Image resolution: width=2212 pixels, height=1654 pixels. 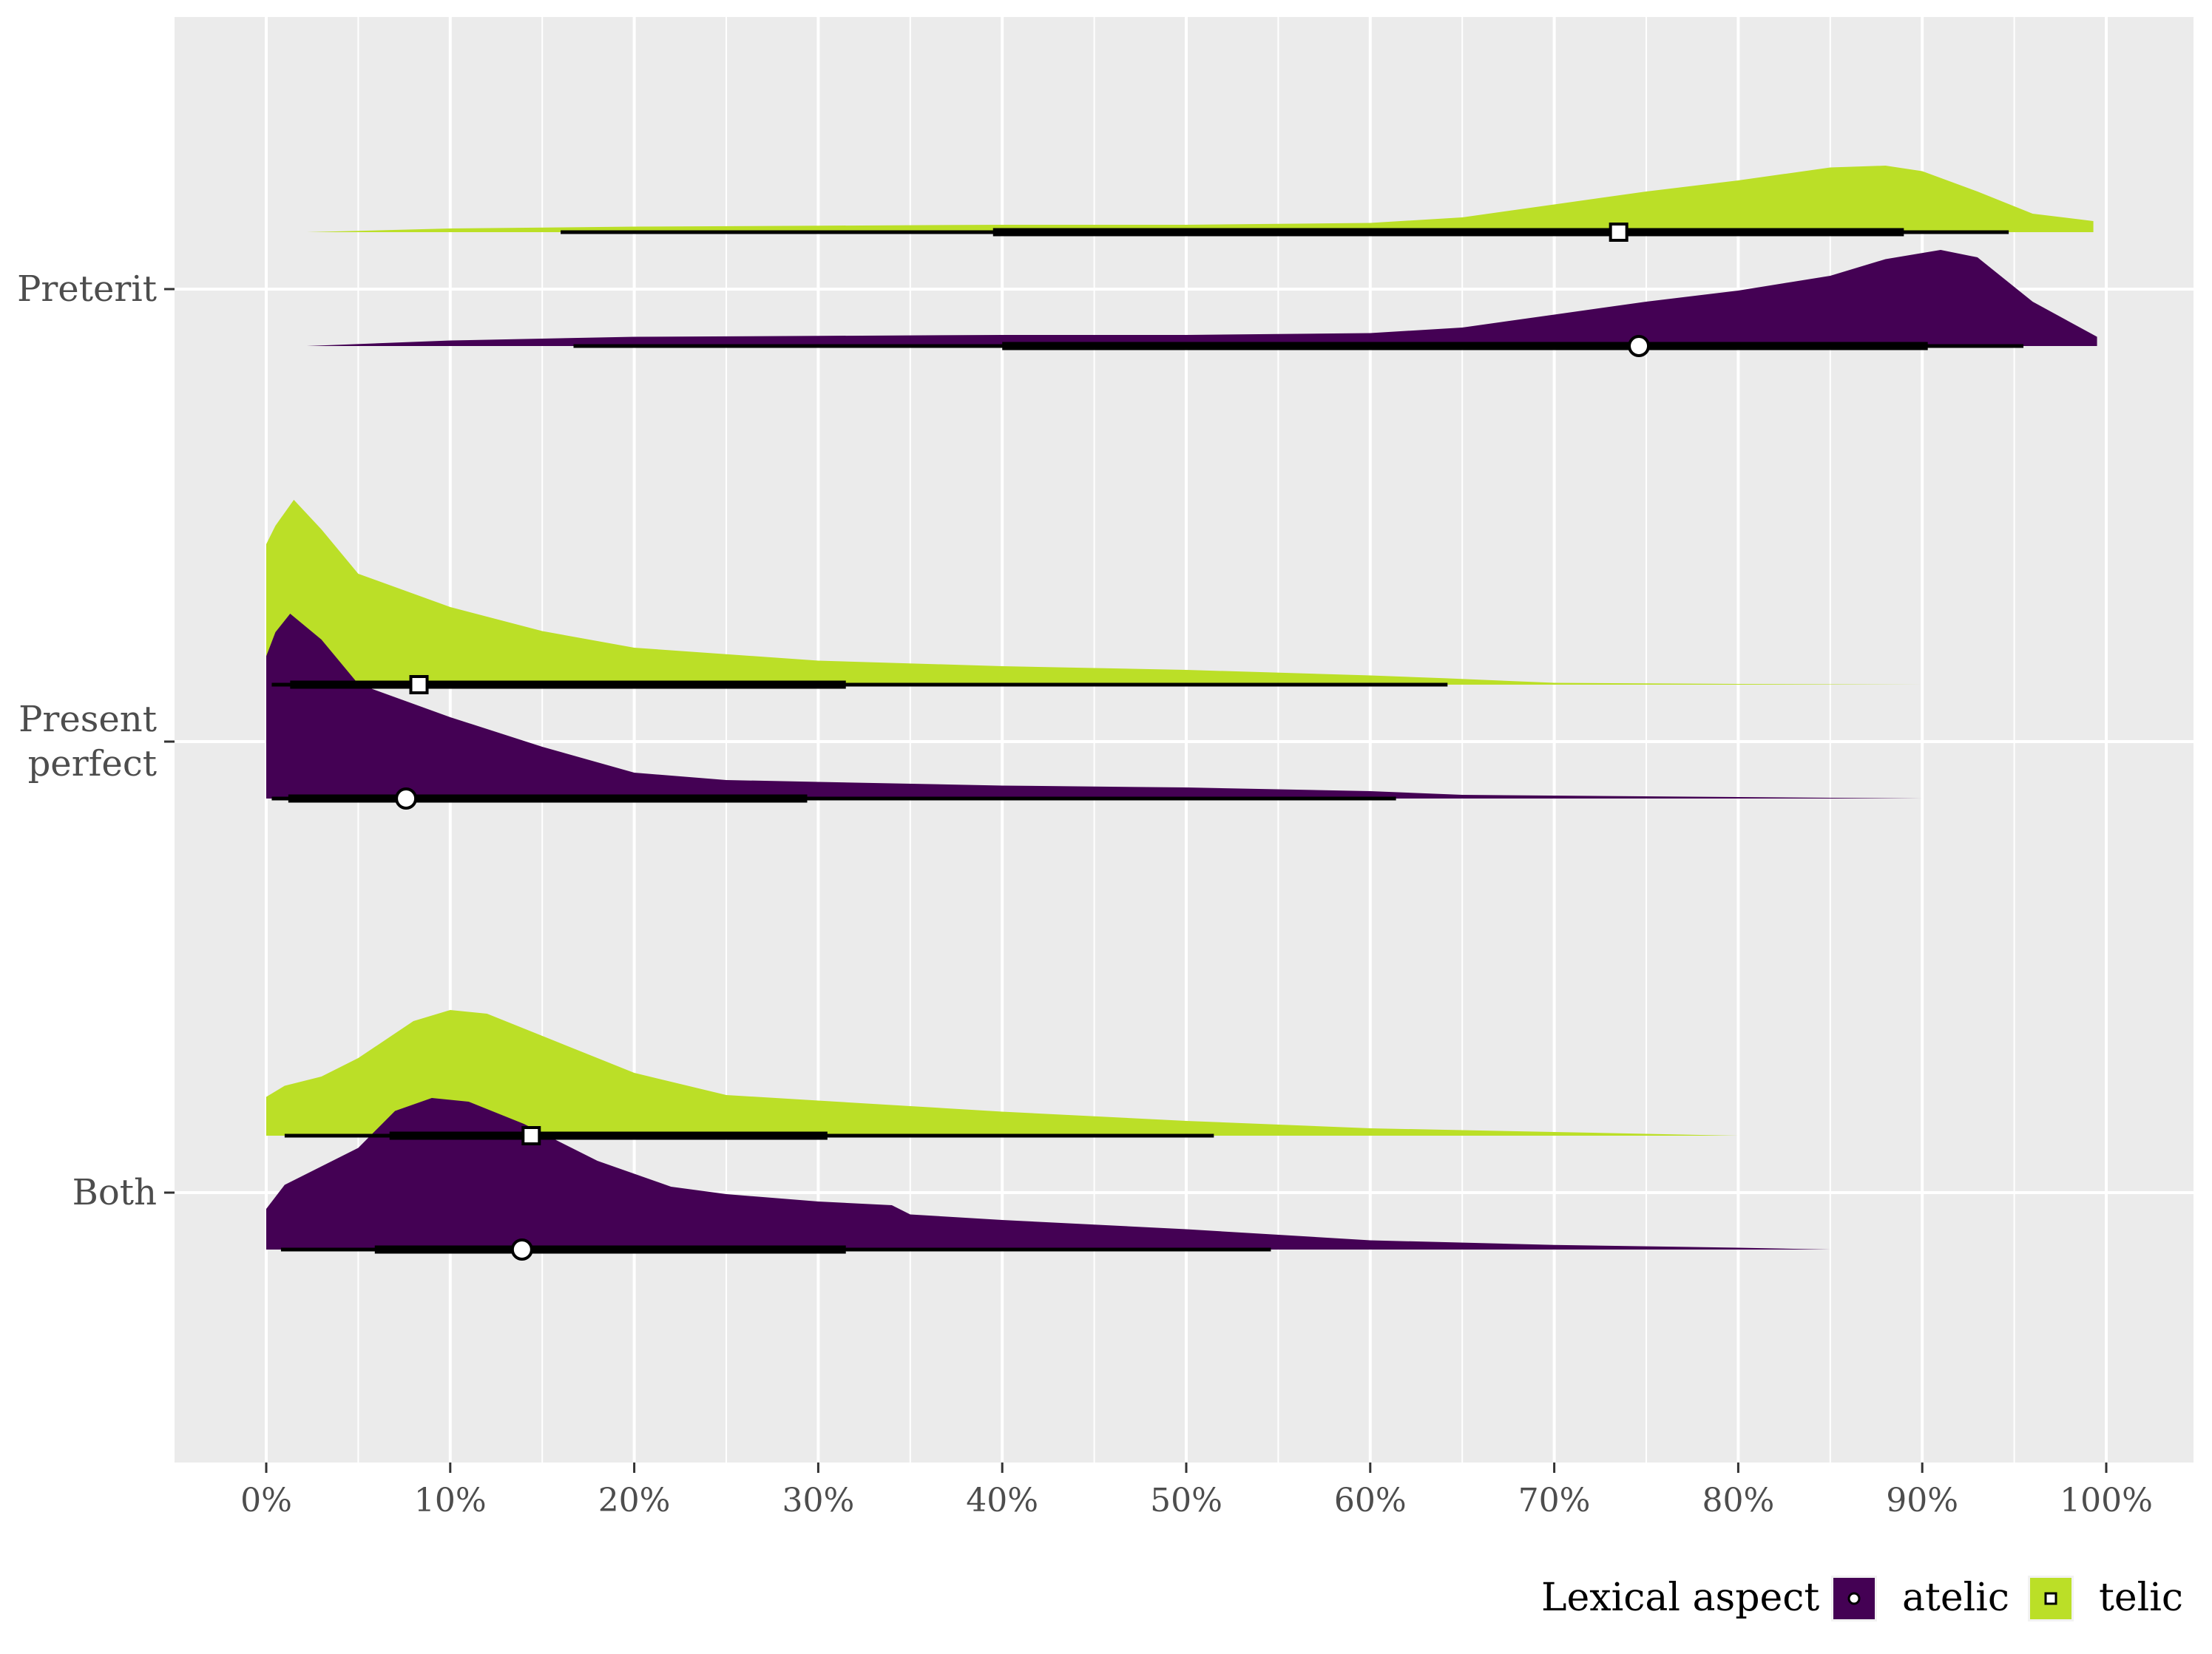 I want to click on y-tick-label: Preterit, so click(x=87, y=289).